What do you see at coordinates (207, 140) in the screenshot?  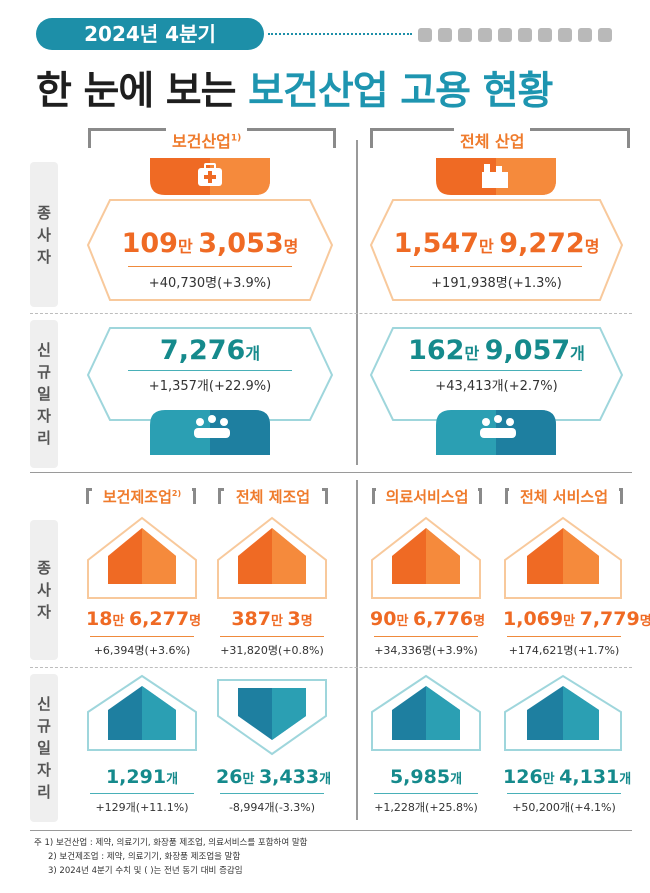 I see `health-industry-label: 보건산업1)` at bounding box center [207, 140].